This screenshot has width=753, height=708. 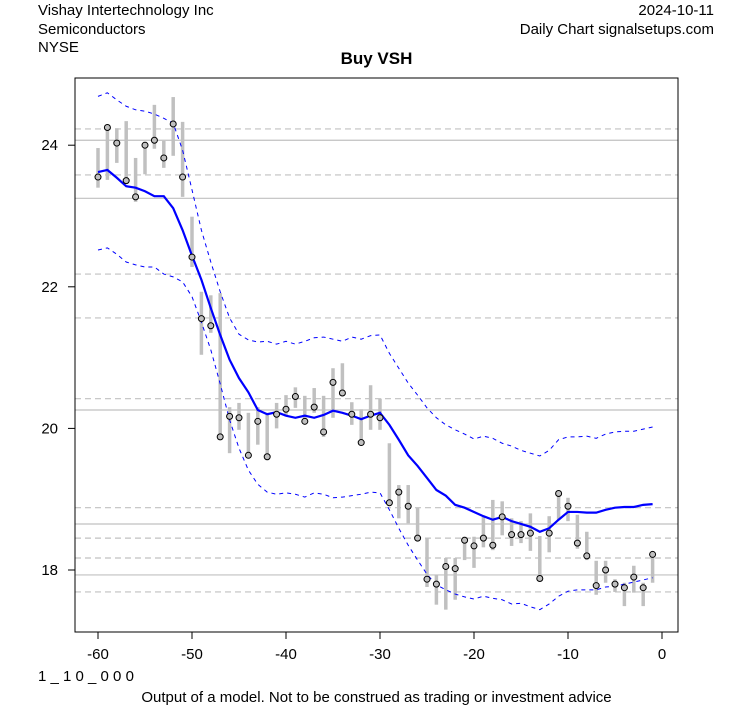 What do you see at coordinates (376, 58) in the screenshot?
I see `chart-title: Buy VSH` at bounding box center [376, 58].